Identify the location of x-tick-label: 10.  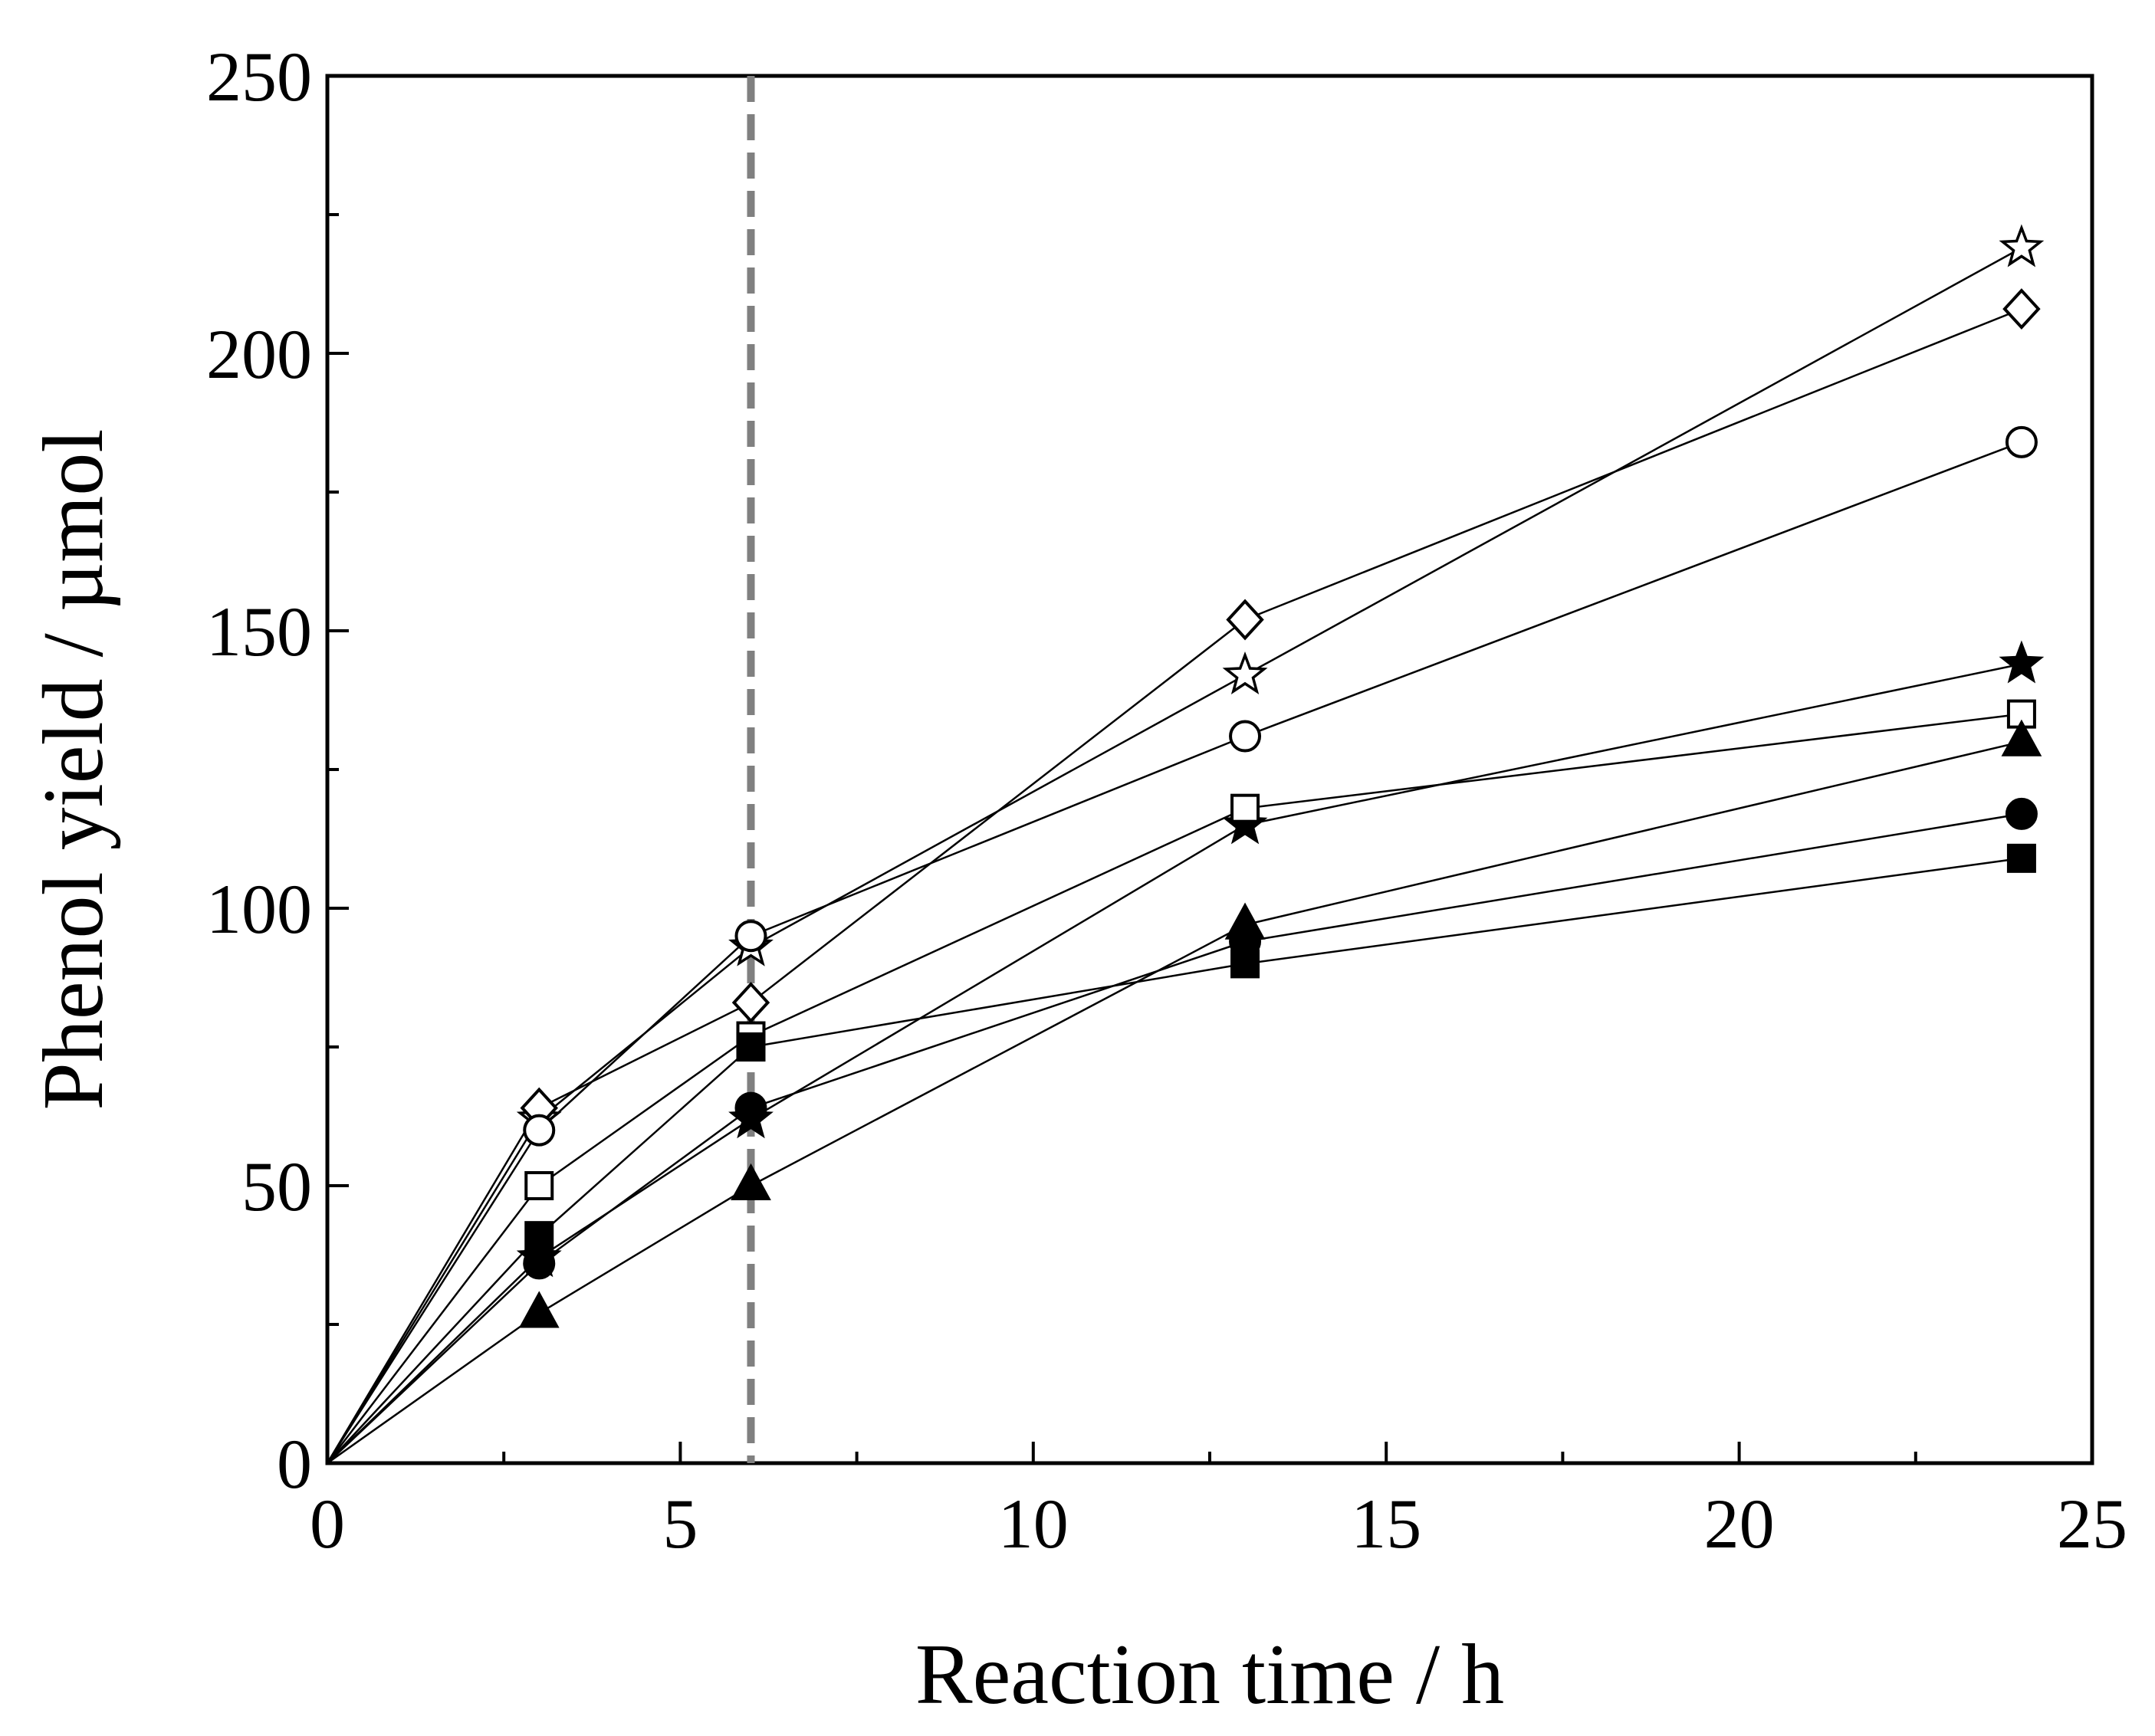
(1033, 1524).